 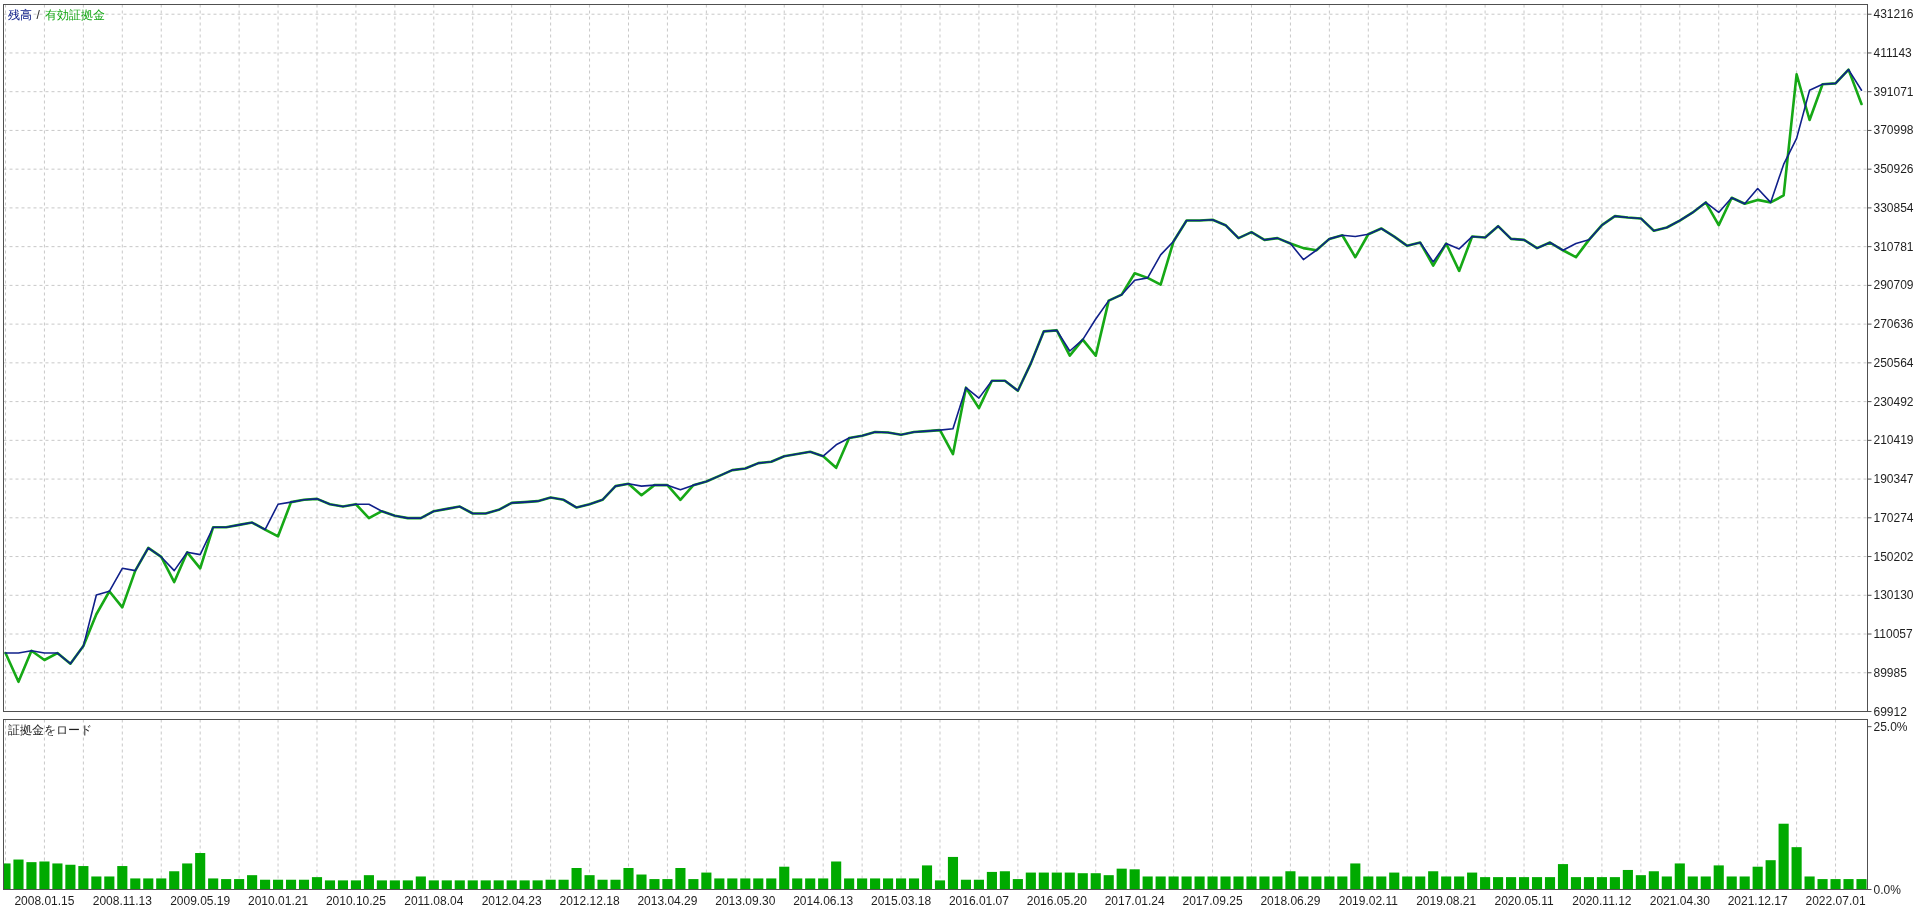 I want to click on y-tick-label: 210419, so click(x=1893, y=440).